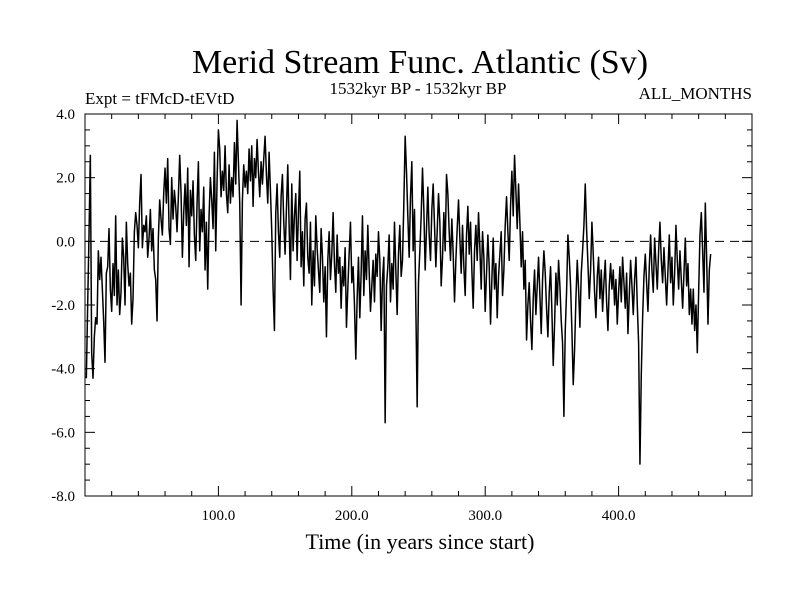 The width and height of the screenshot is (800, 600). What do you see at coordinates (619, 516) in the screenshot?
I see `x-tick-label: 400.0` at bounding box center [619, 516].